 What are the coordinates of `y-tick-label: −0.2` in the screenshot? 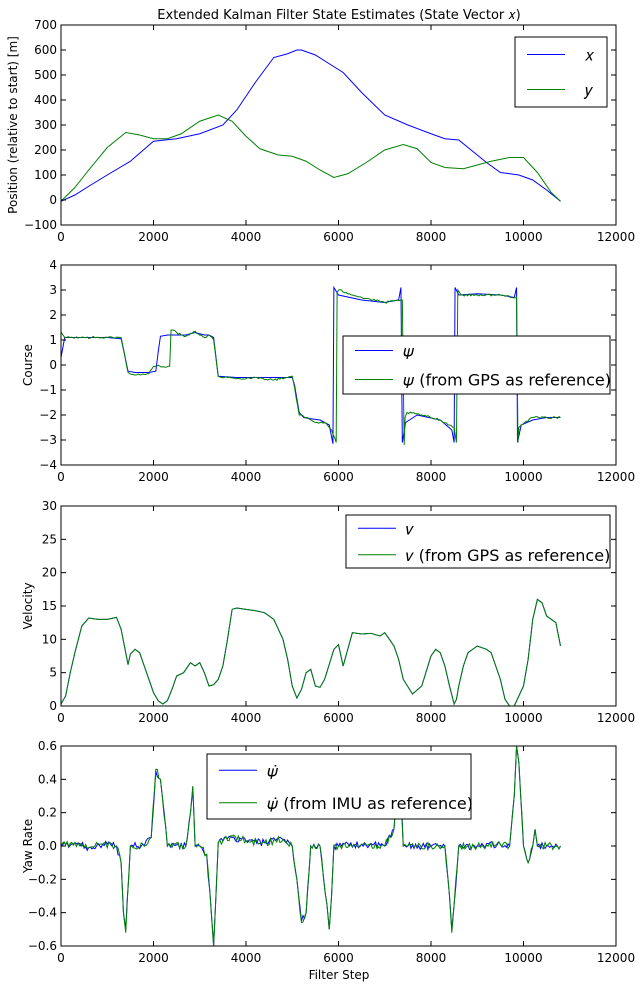 It's located at (42, 879).